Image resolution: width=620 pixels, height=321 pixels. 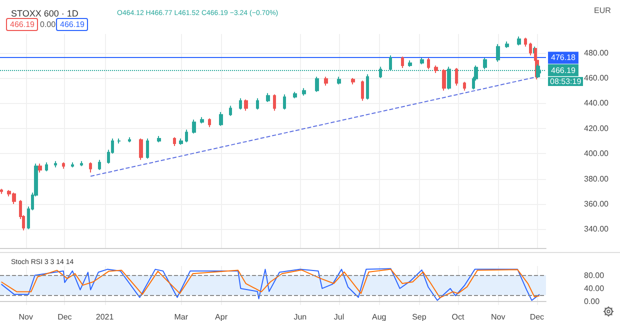 I want to click on y-tick-label: 360.00, so click(x=597, y=203).